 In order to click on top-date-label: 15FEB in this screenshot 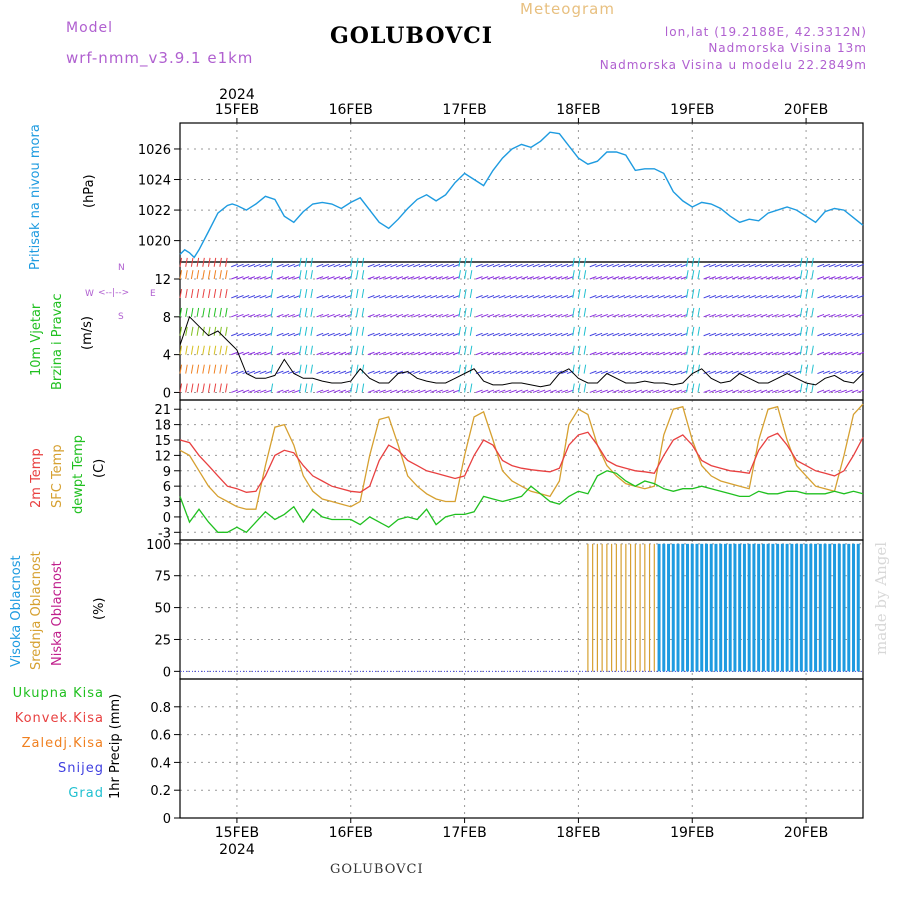, I will do `click(237, 110)`.